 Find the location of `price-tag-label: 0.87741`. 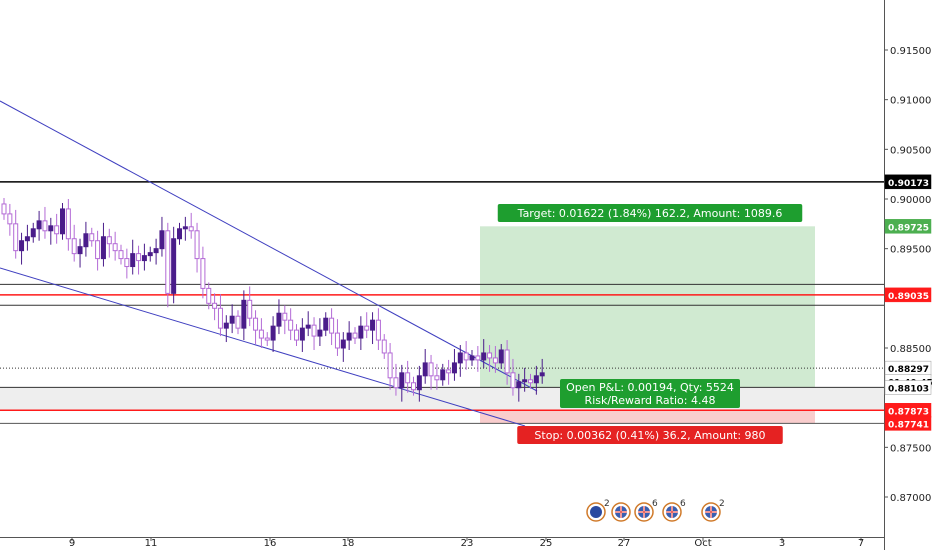

price-tag-label: 0.87741 is located at coordinates (908, 425).